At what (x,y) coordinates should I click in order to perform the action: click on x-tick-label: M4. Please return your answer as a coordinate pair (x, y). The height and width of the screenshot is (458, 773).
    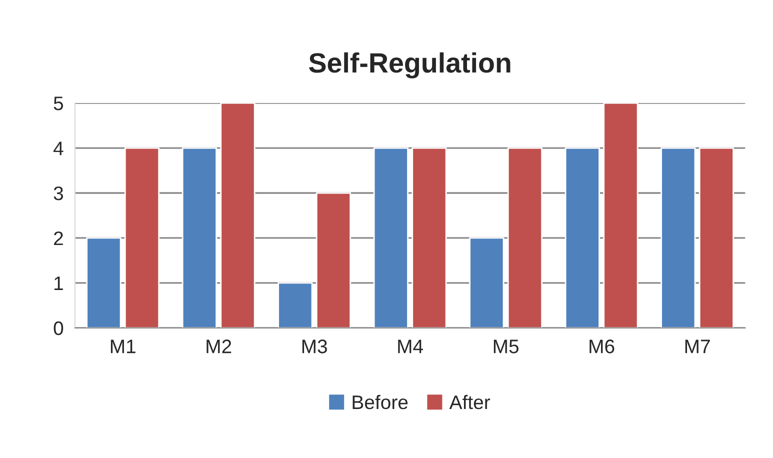
    Looking at the image, I should click on (411, 347).